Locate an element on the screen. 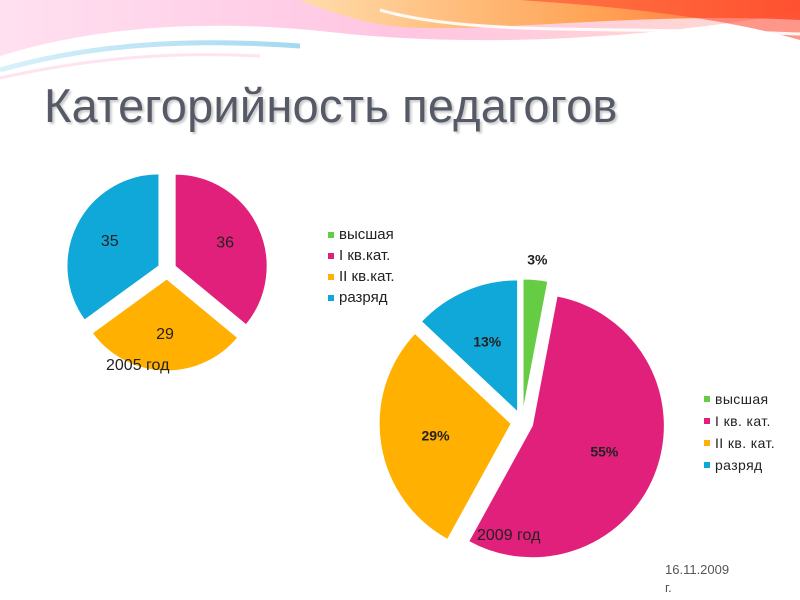 This screenshot has width=800, height=600. legend-item-2: II кв. кат. is located at coordinates (739, 443).